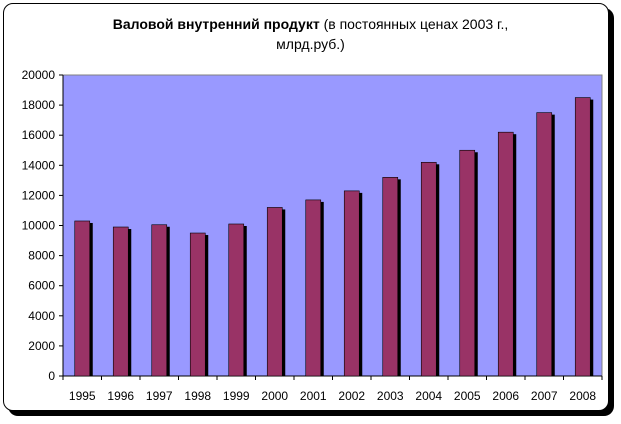 The image size is (621, 424). Describe the element at coordinates (505, 396) in the screenshot. I see `x-tick-label: 2006` at that location.